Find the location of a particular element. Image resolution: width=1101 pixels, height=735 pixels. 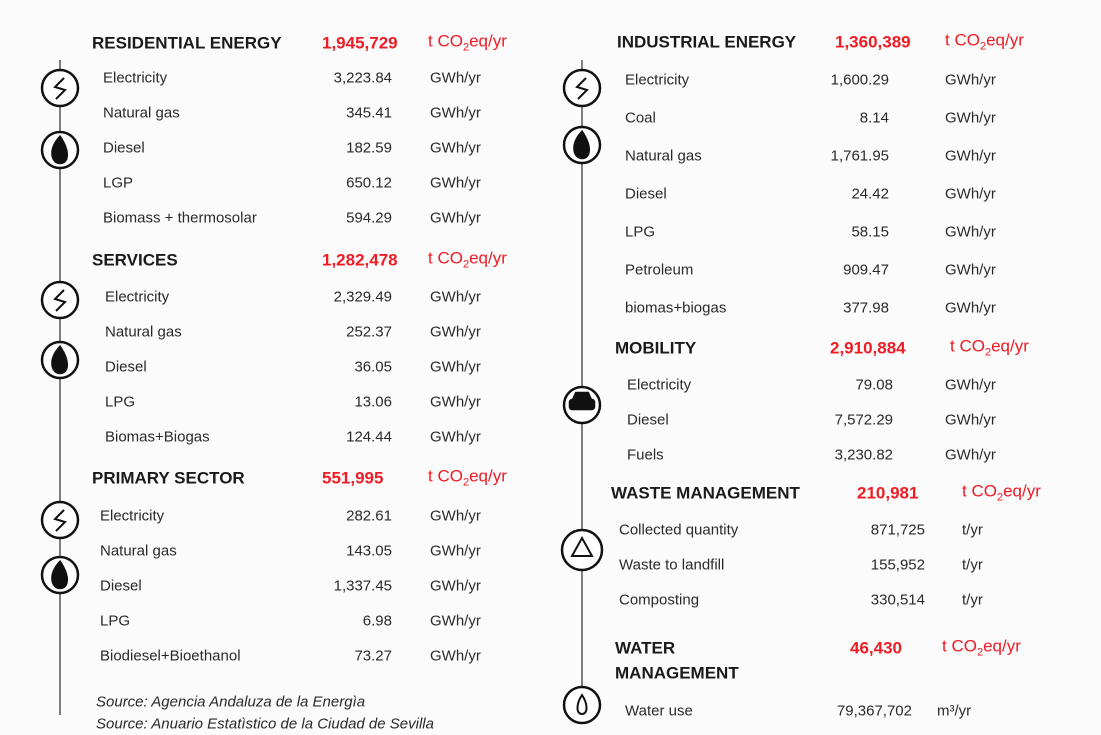

item-value: 1,337.45 is located at coordinates (362, 586).